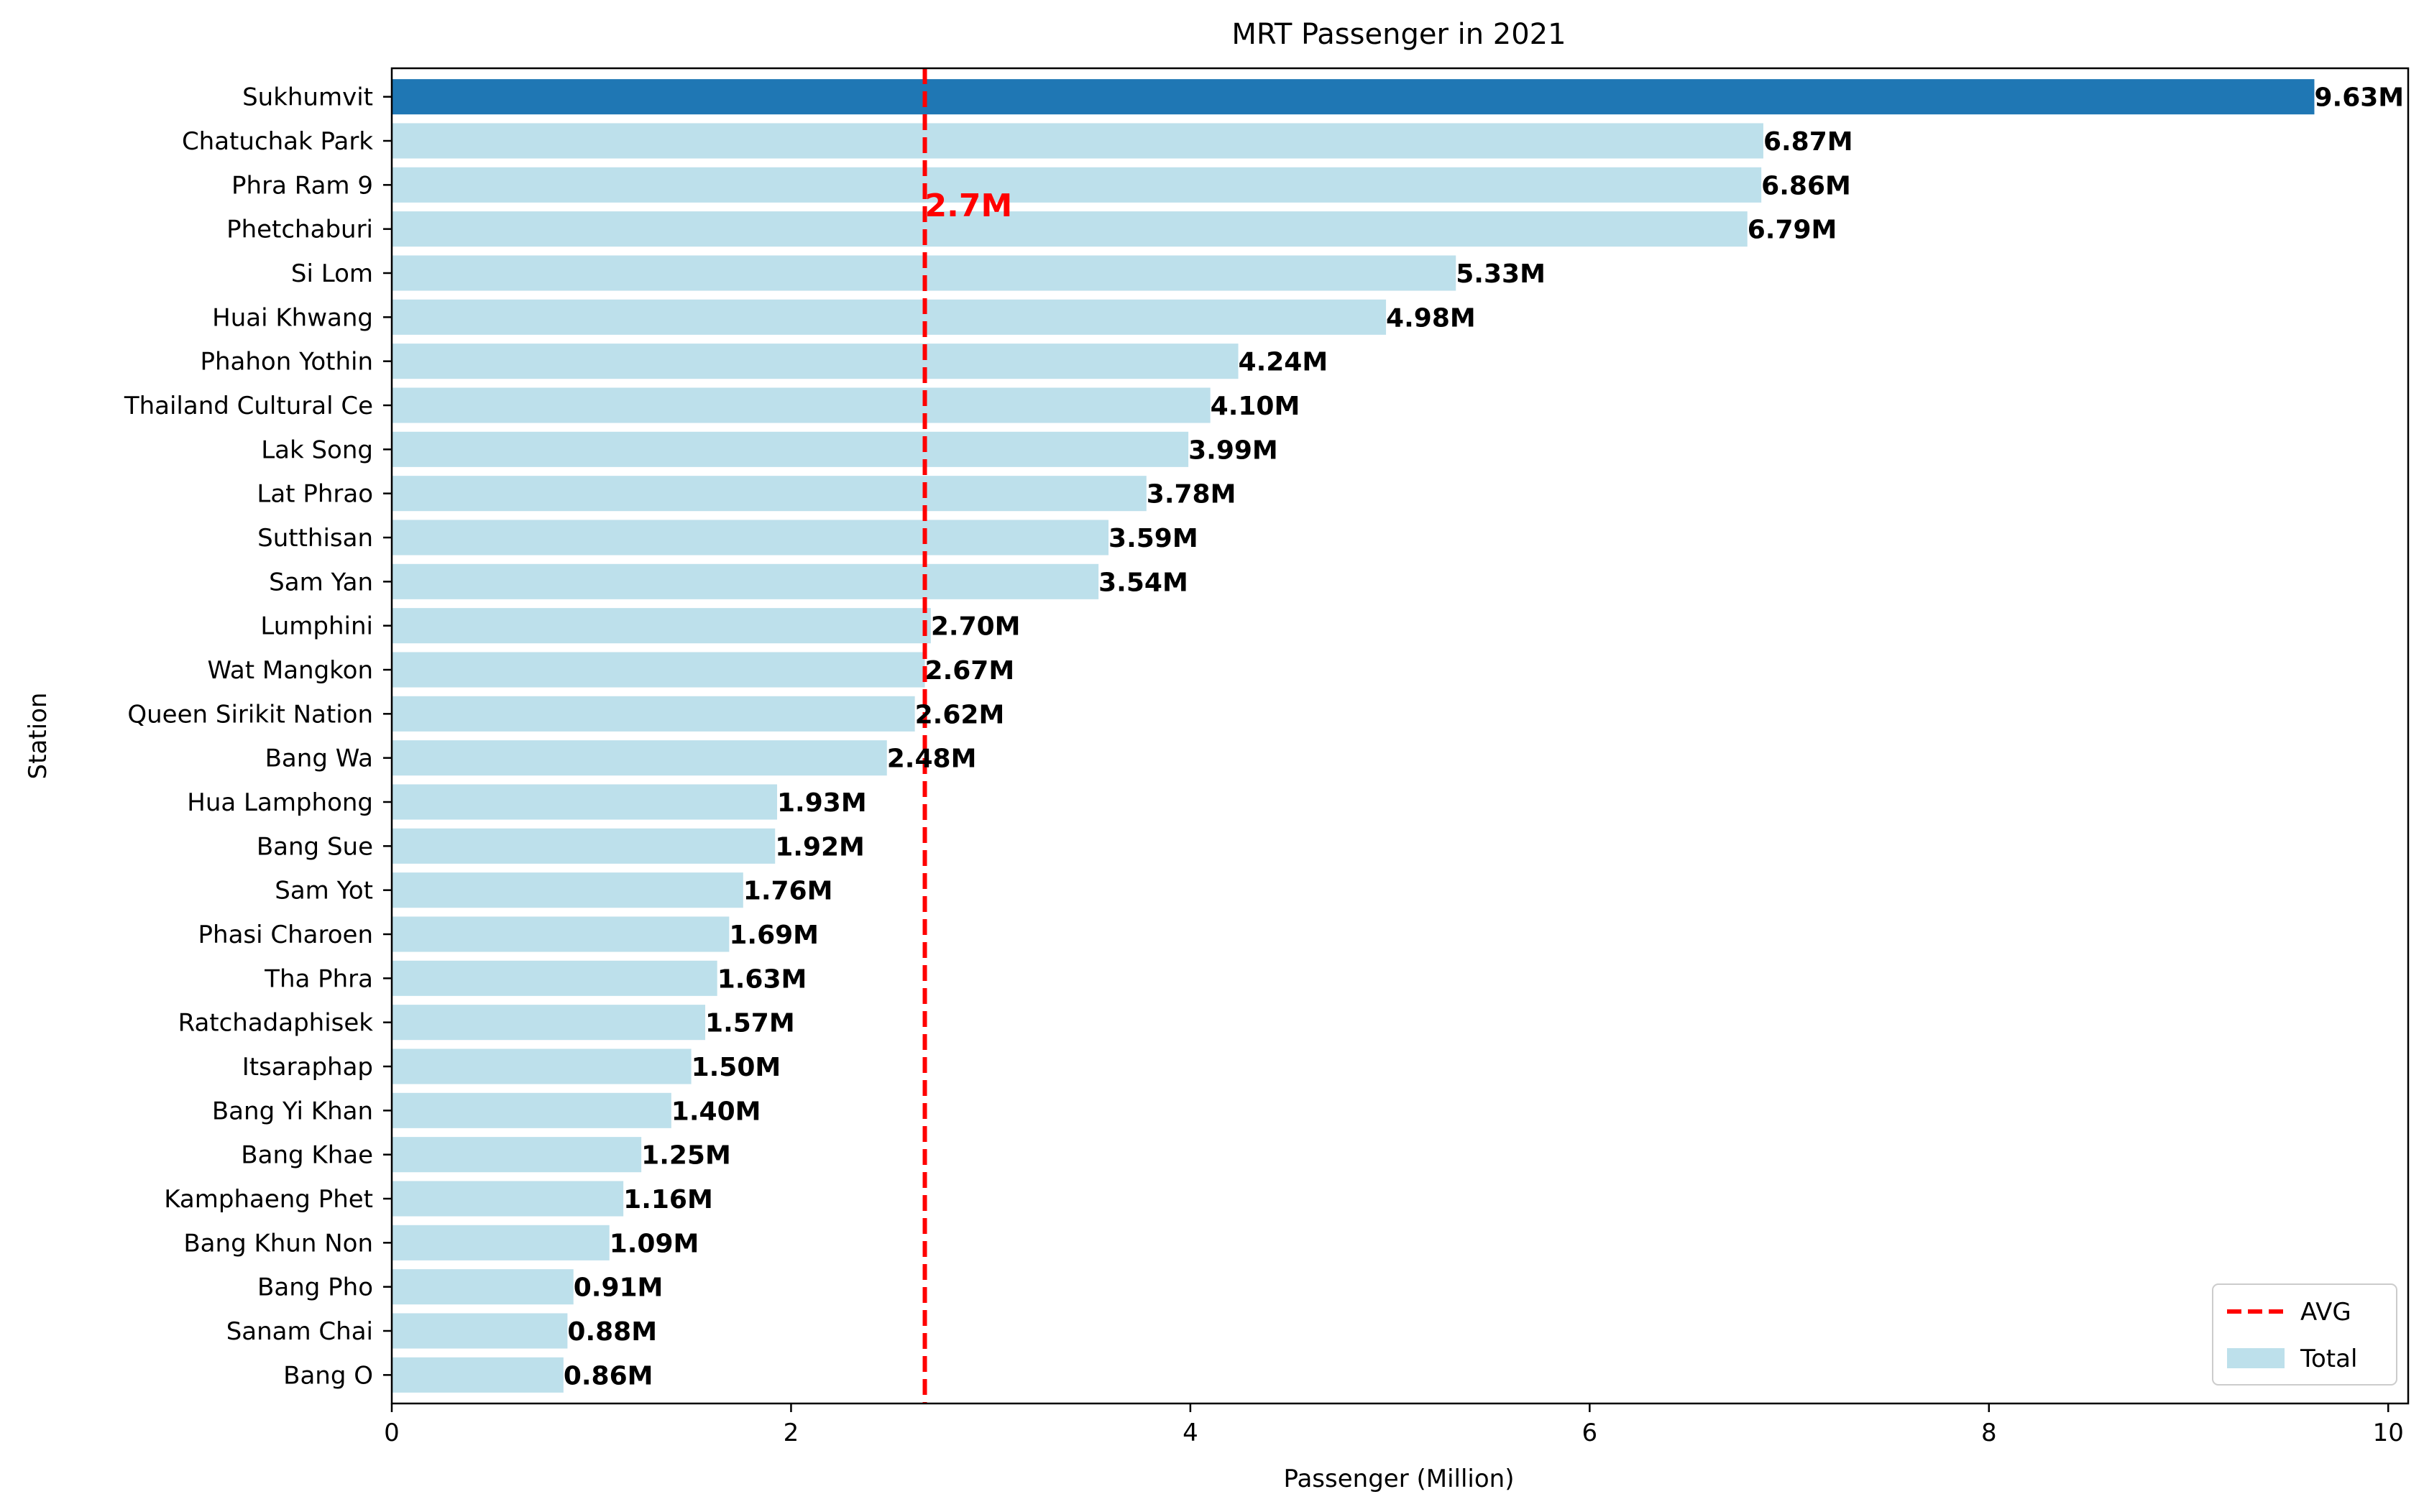 Image resolution: width=2424 pixels, height=1512 pixels. I want to click on data-label: 1.76M, so click(788, 892).